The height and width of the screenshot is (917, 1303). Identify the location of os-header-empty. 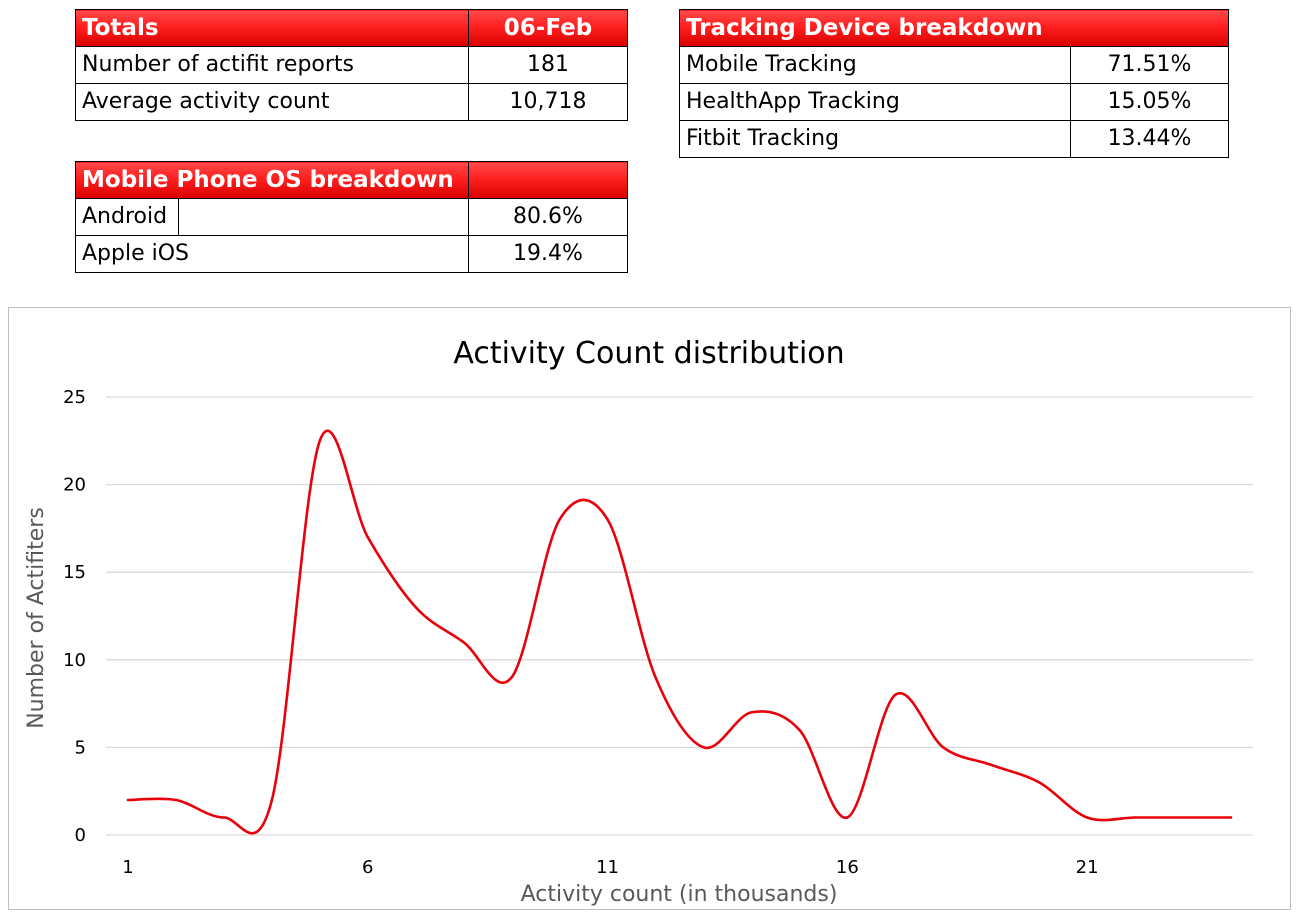
(548, 180).